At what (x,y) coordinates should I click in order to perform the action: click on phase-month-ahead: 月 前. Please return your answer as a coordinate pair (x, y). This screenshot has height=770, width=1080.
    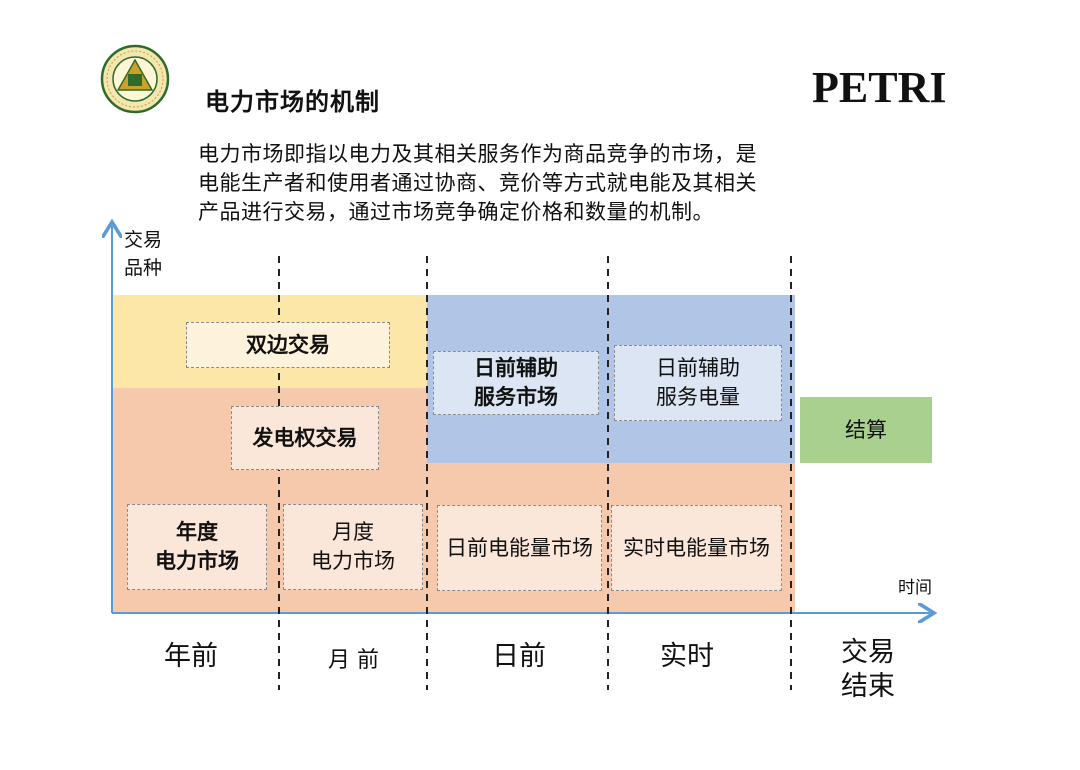
    Looking at the image, I should click on (353, 660).